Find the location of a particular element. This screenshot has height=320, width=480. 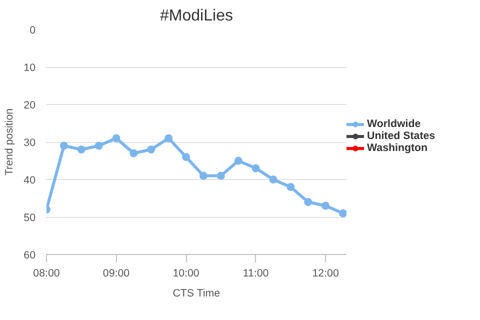

y-tick-label: 40 is located at coordinates (30, 180).